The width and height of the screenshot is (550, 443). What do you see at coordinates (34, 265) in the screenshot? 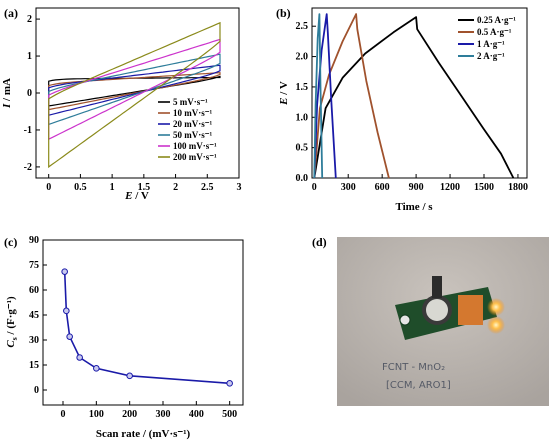
I see `pc-y-tick-label: 75` at bounding box center [34, 265].